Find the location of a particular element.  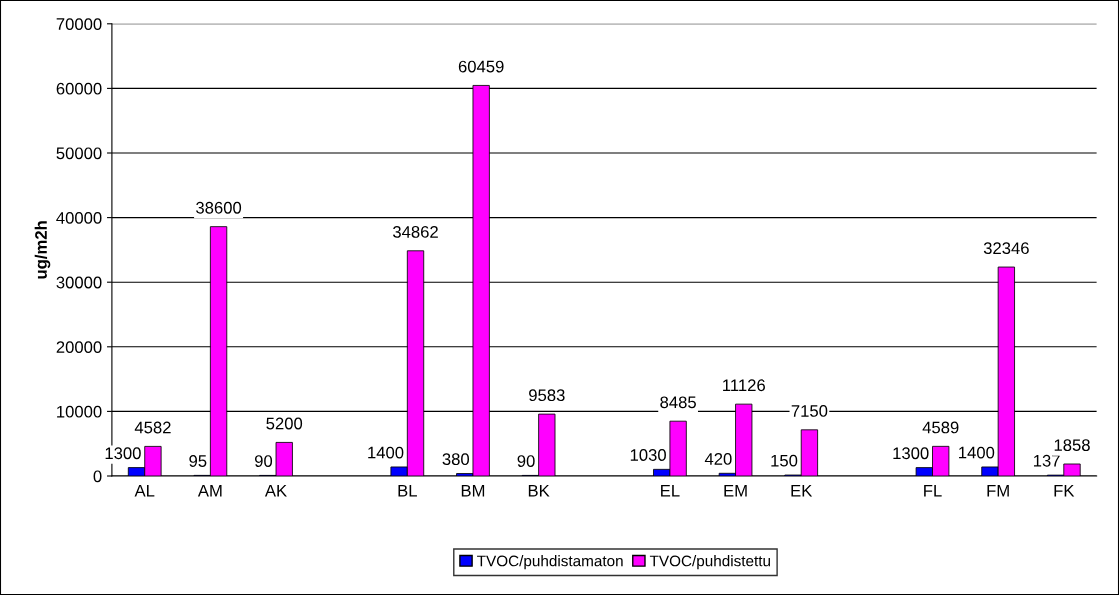

data-label: 1858 is located at coordinates (1072, 445).